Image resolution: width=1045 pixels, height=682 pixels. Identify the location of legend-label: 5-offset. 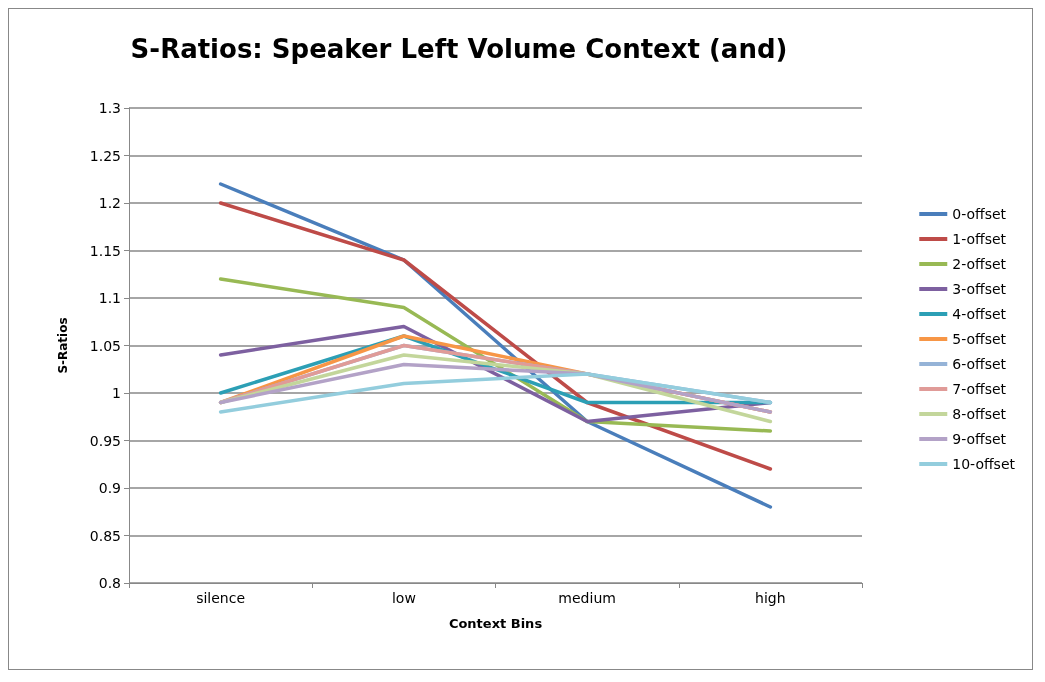
(979, 339).